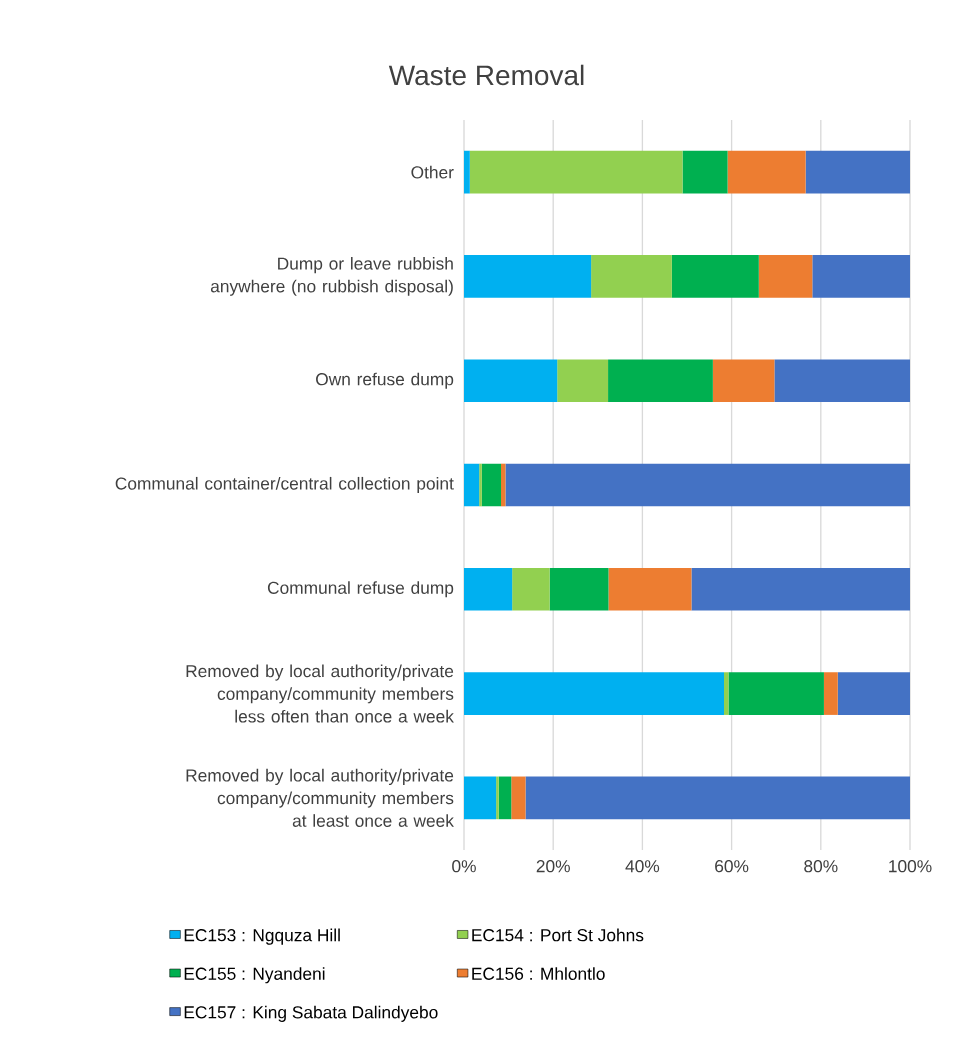  I want to click on x-tick-label: 20%, so click(553, 866).